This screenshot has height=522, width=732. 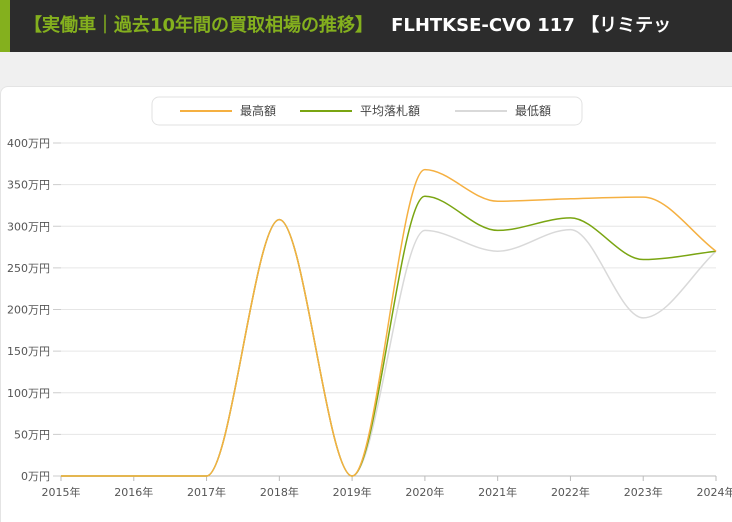 What do you see at coordinates (714, 492) in the screenshot?
I see `x-tick-label: 2024年` at bounding box center [714, 492].